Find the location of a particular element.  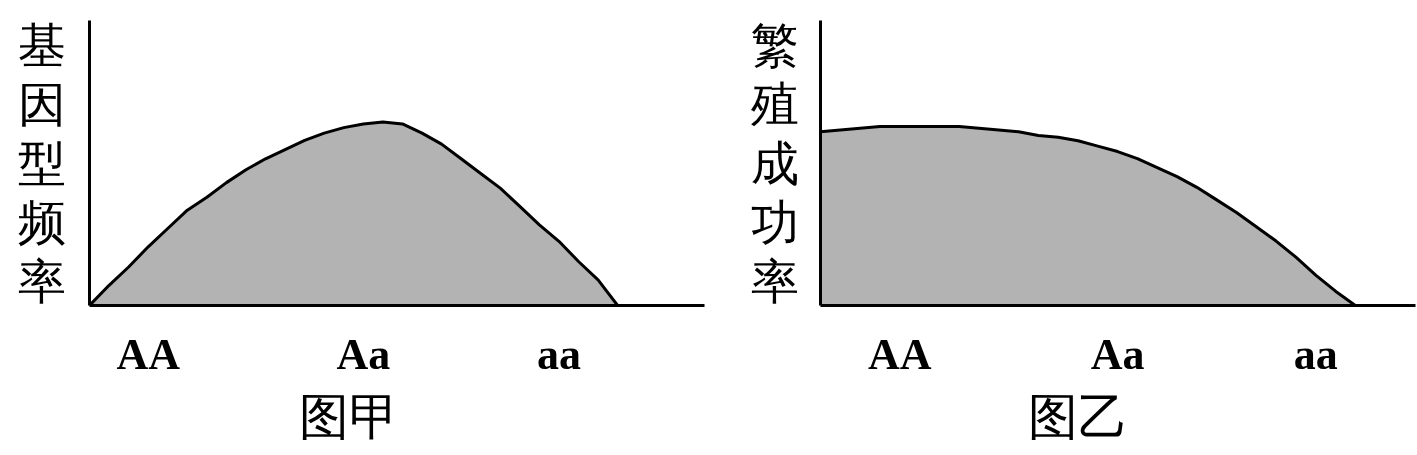

text: 图乙 is located at coordinates (1077, 416).